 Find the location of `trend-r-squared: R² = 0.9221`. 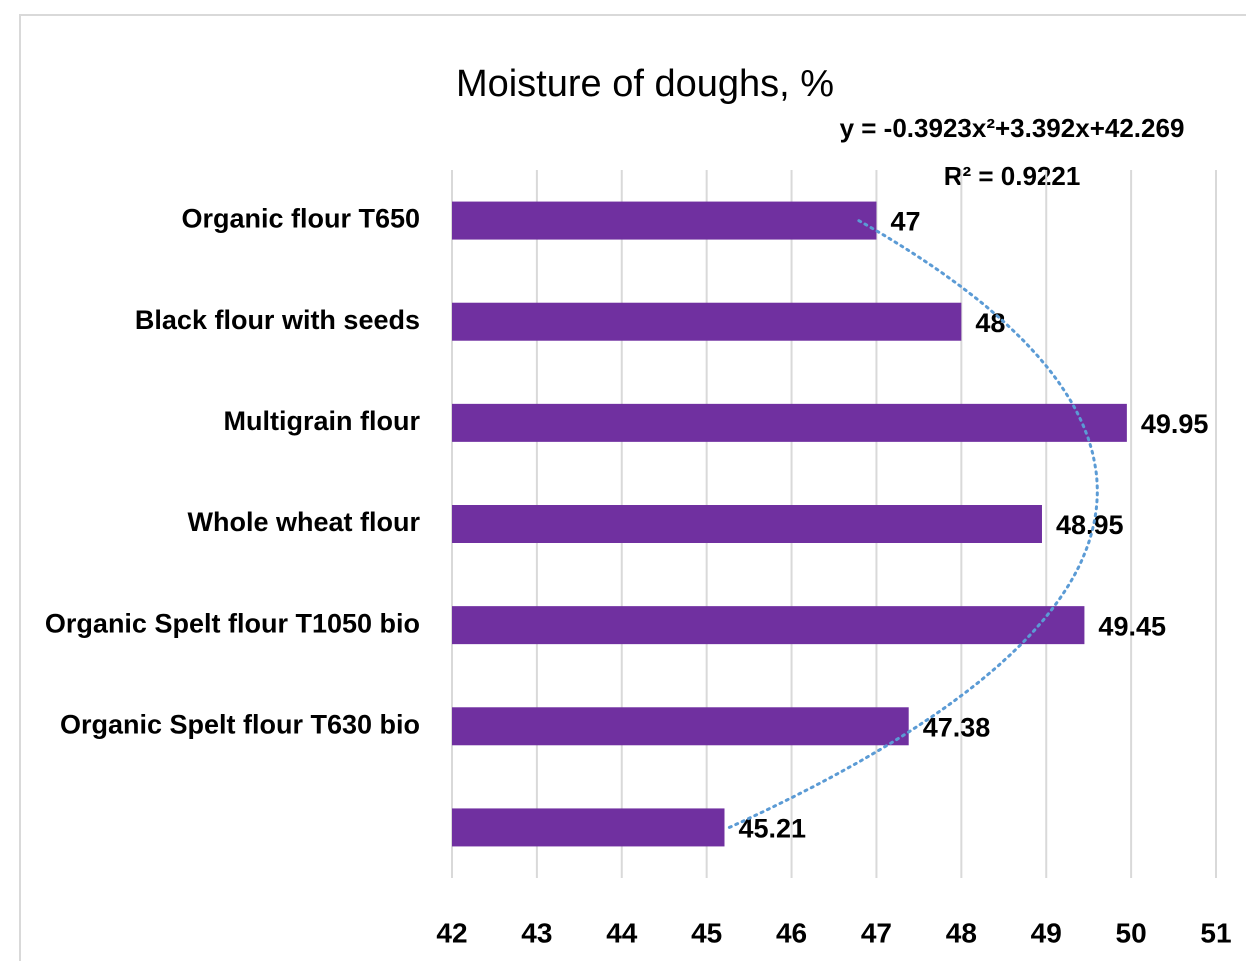

trend-r-squared: R² = 0.9221 is located at coordinates (1012, 176).